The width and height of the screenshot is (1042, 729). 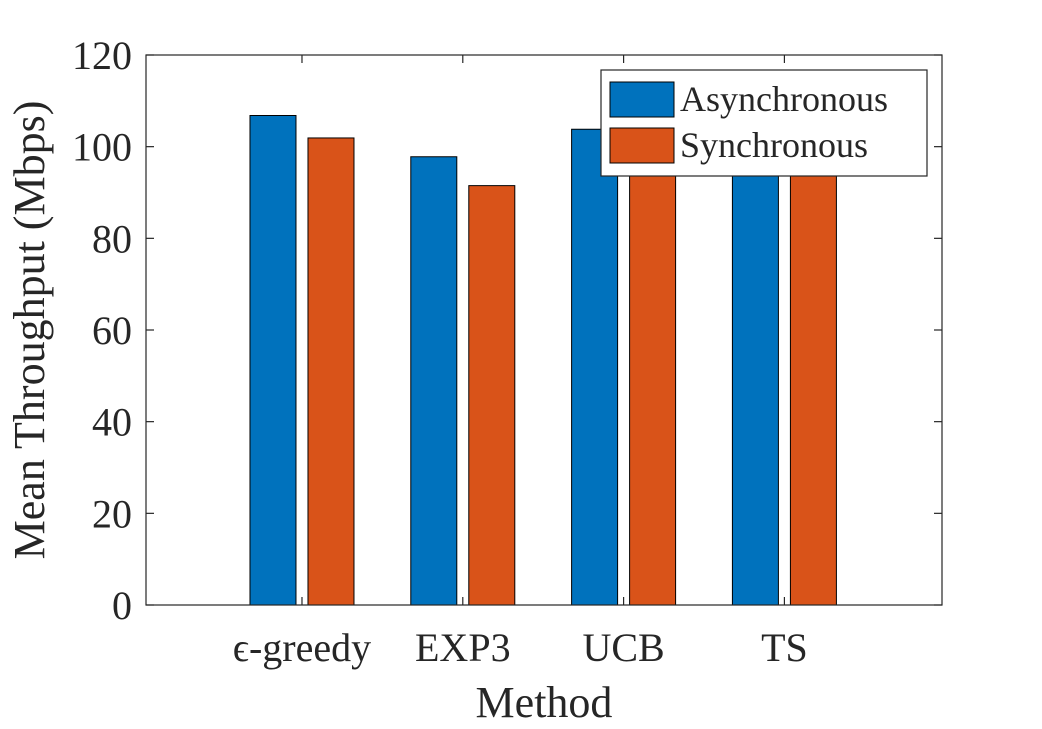 I want to click on legend-label-asynchronous: Asynchronous, so click(x=784, y=99).